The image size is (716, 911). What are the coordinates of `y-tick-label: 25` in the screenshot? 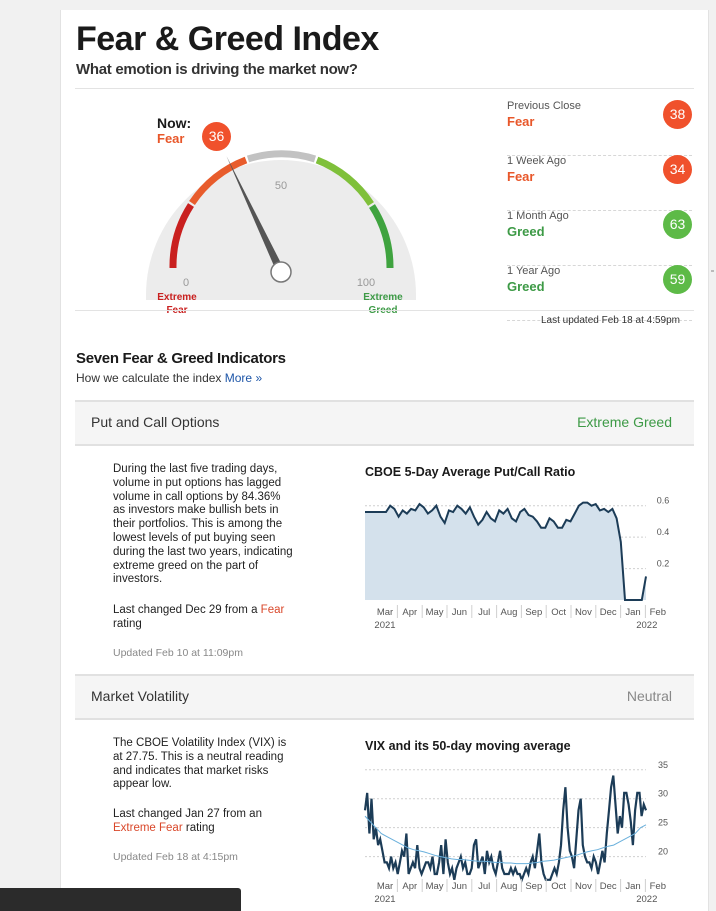 It's located at (663, 823).